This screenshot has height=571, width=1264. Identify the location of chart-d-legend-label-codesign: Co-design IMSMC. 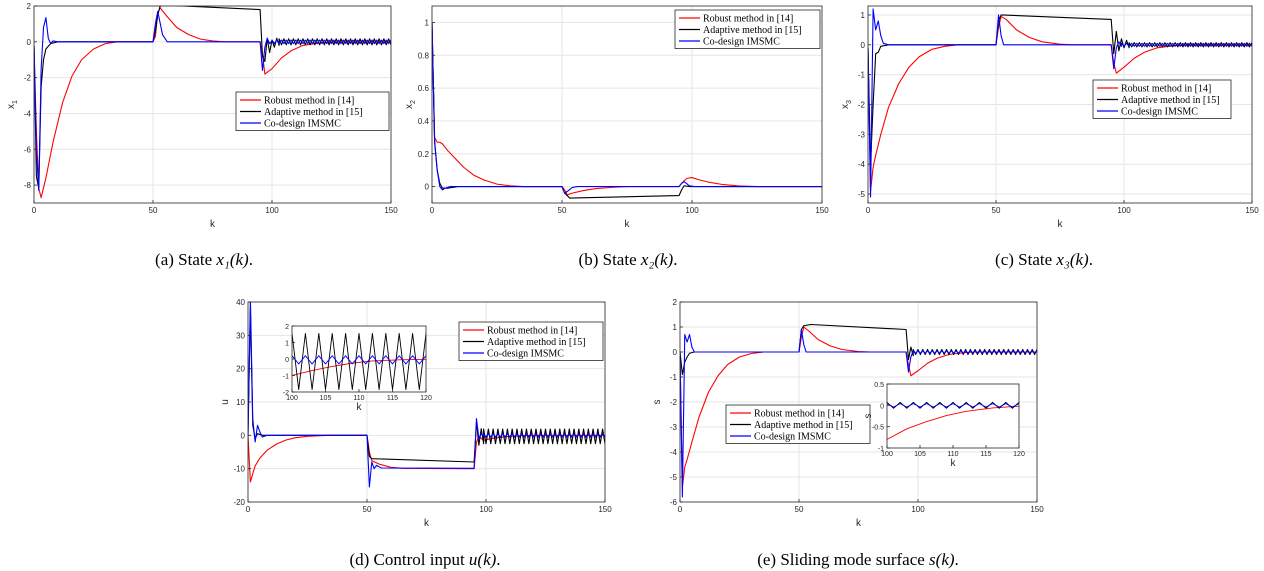
(525, 354).